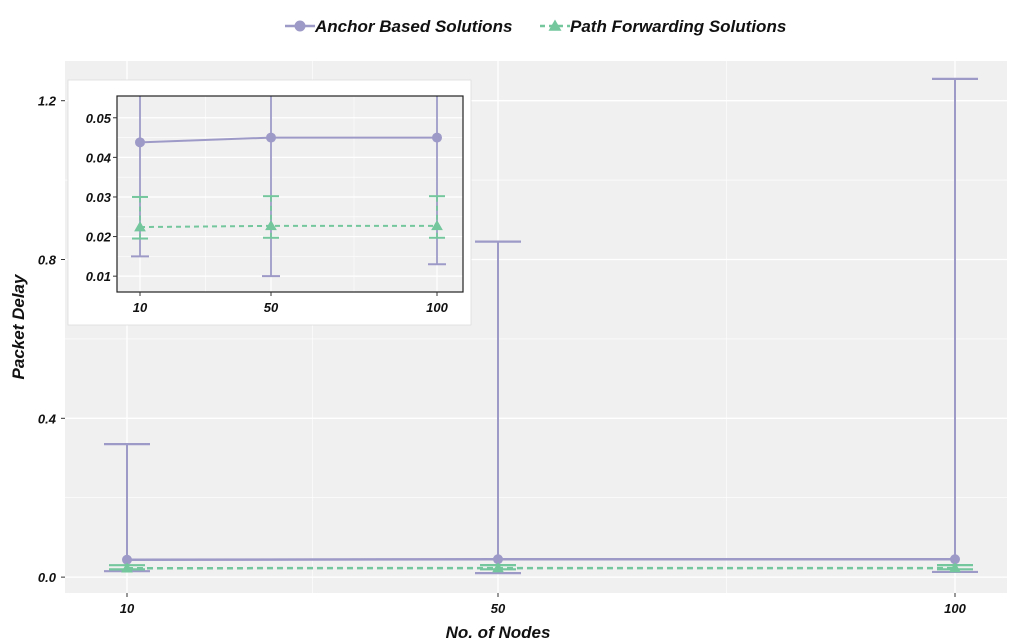  Describe the element at coordinates (271, 307) in the screenshot. I see `inset-x-tick-label: 50` at that location.